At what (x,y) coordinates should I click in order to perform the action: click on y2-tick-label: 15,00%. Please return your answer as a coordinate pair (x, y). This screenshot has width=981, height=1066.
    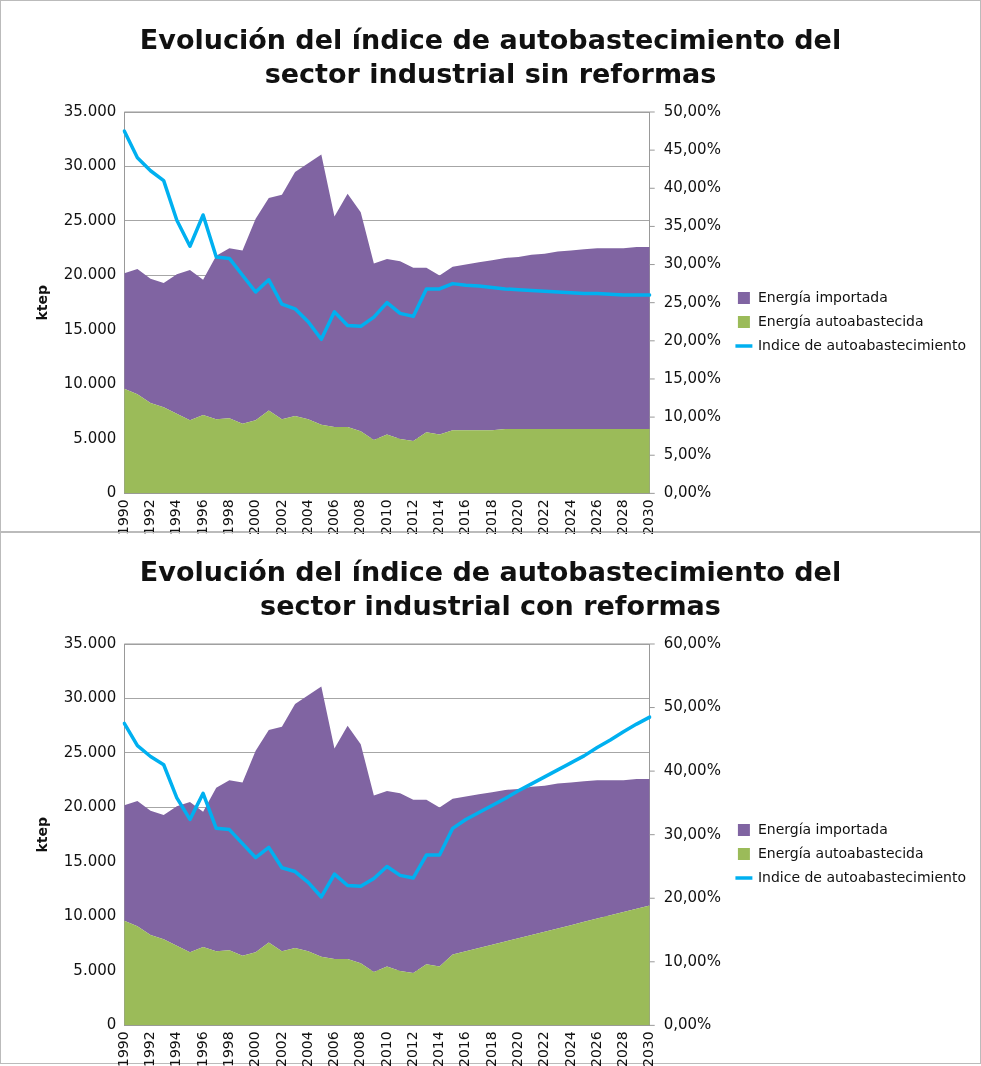
    Looking at the image, I should click on (692, 377).